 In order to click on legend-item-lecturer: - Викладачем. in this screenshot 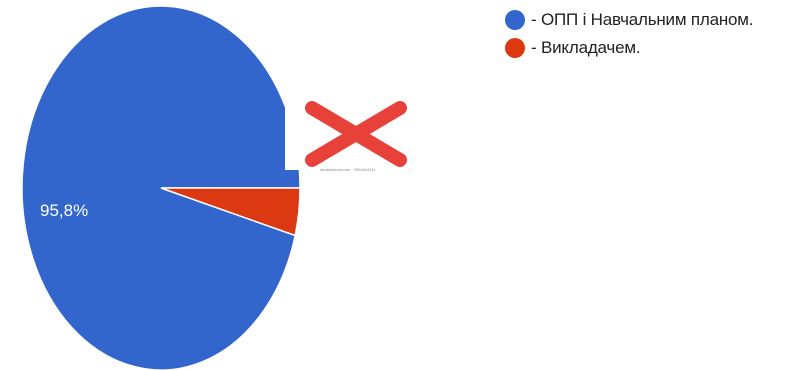, I will do `click(629, 48)`.